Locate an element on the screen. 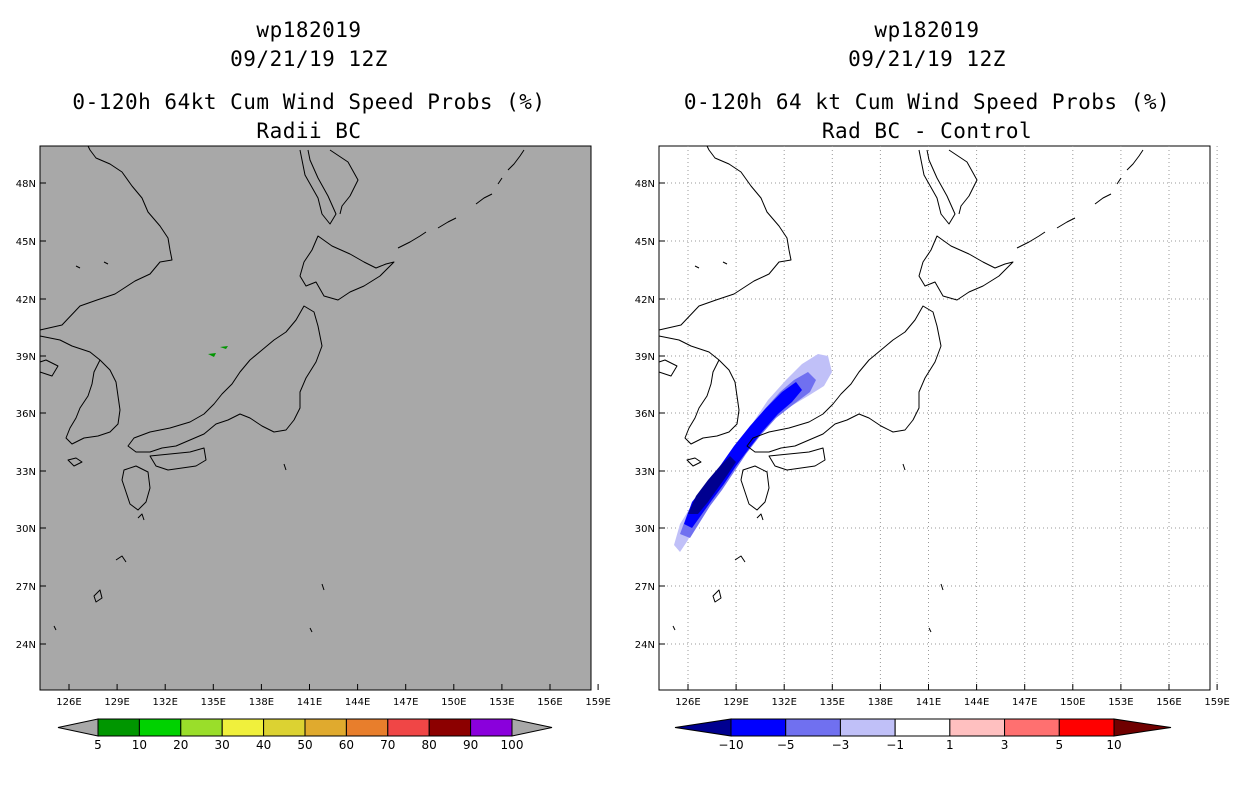 The height and width of the screenshot is (800, 1236). colorbar-label: 3 is located at coordinates (1005, 745).